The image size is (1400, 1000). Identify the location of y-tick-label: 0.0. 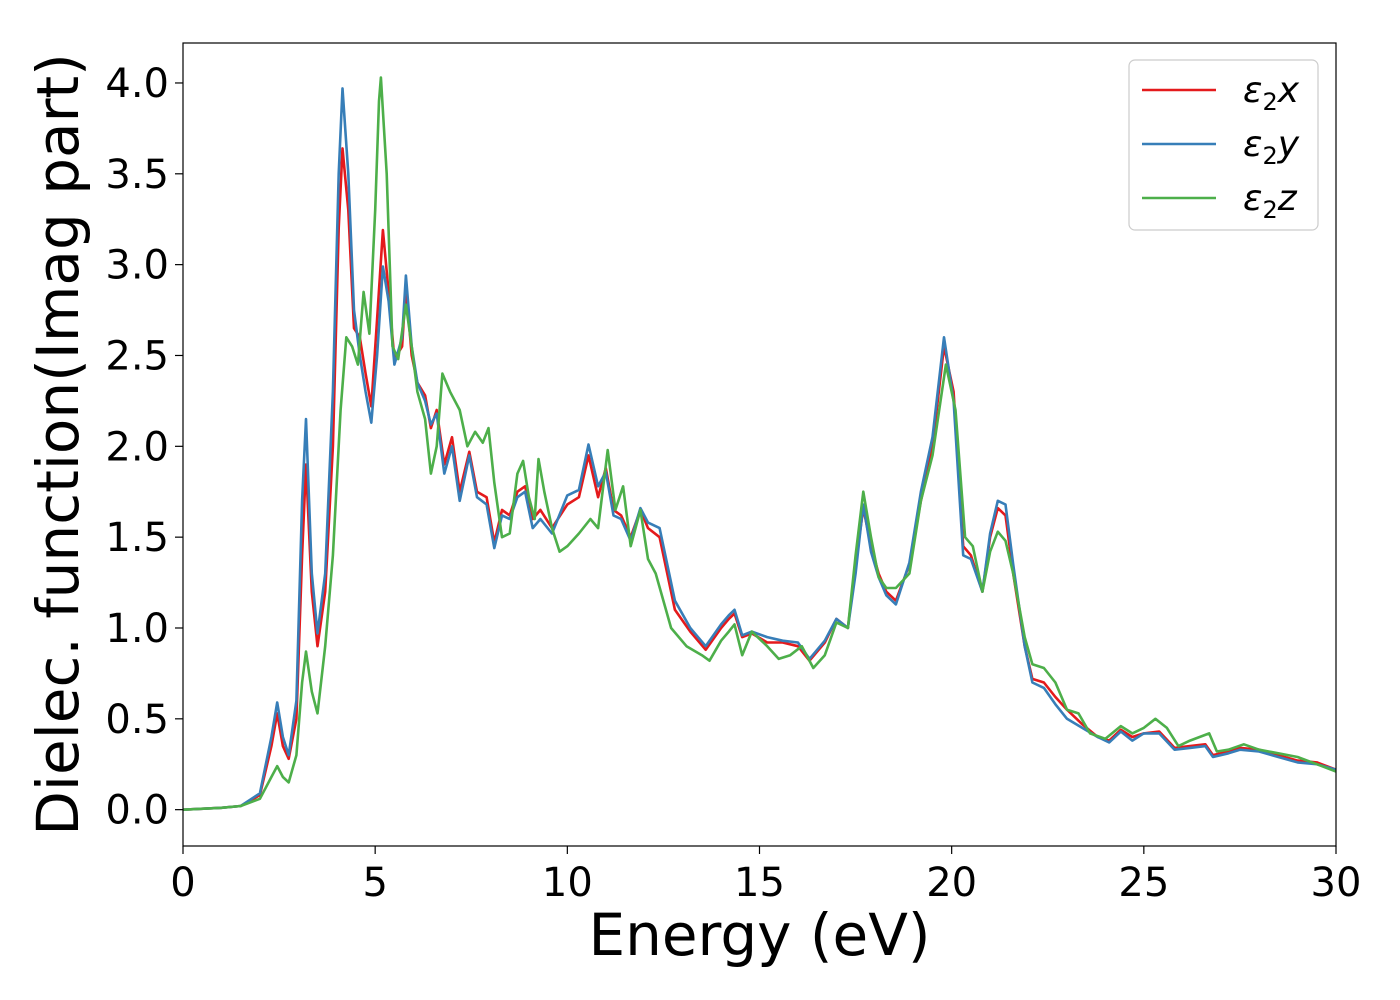
(137, 811).